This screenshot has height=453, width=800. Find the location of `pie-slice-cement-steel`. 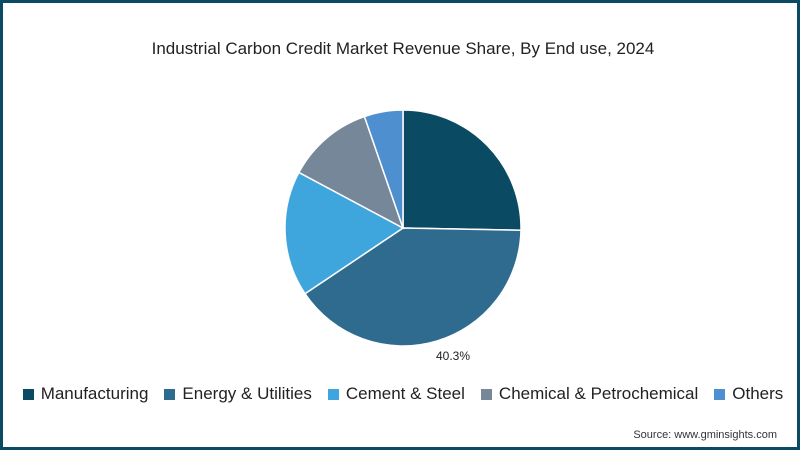

pie-slice-cement-steel is located at coordinates (344, 233).